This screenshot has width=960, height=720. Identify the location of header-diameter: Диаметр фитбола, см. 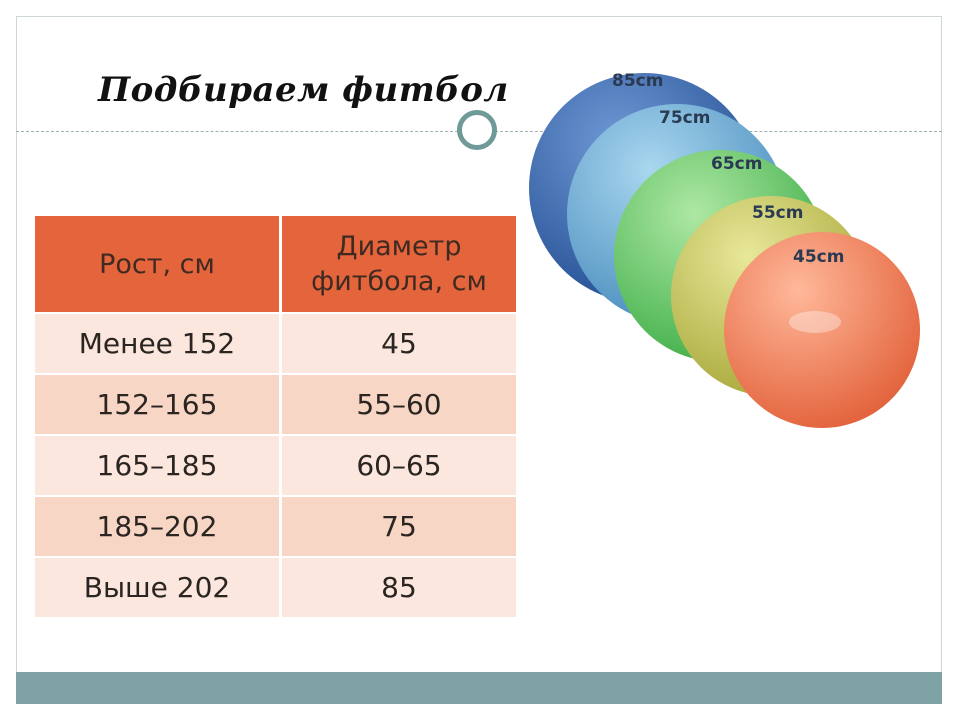
(398, 264).